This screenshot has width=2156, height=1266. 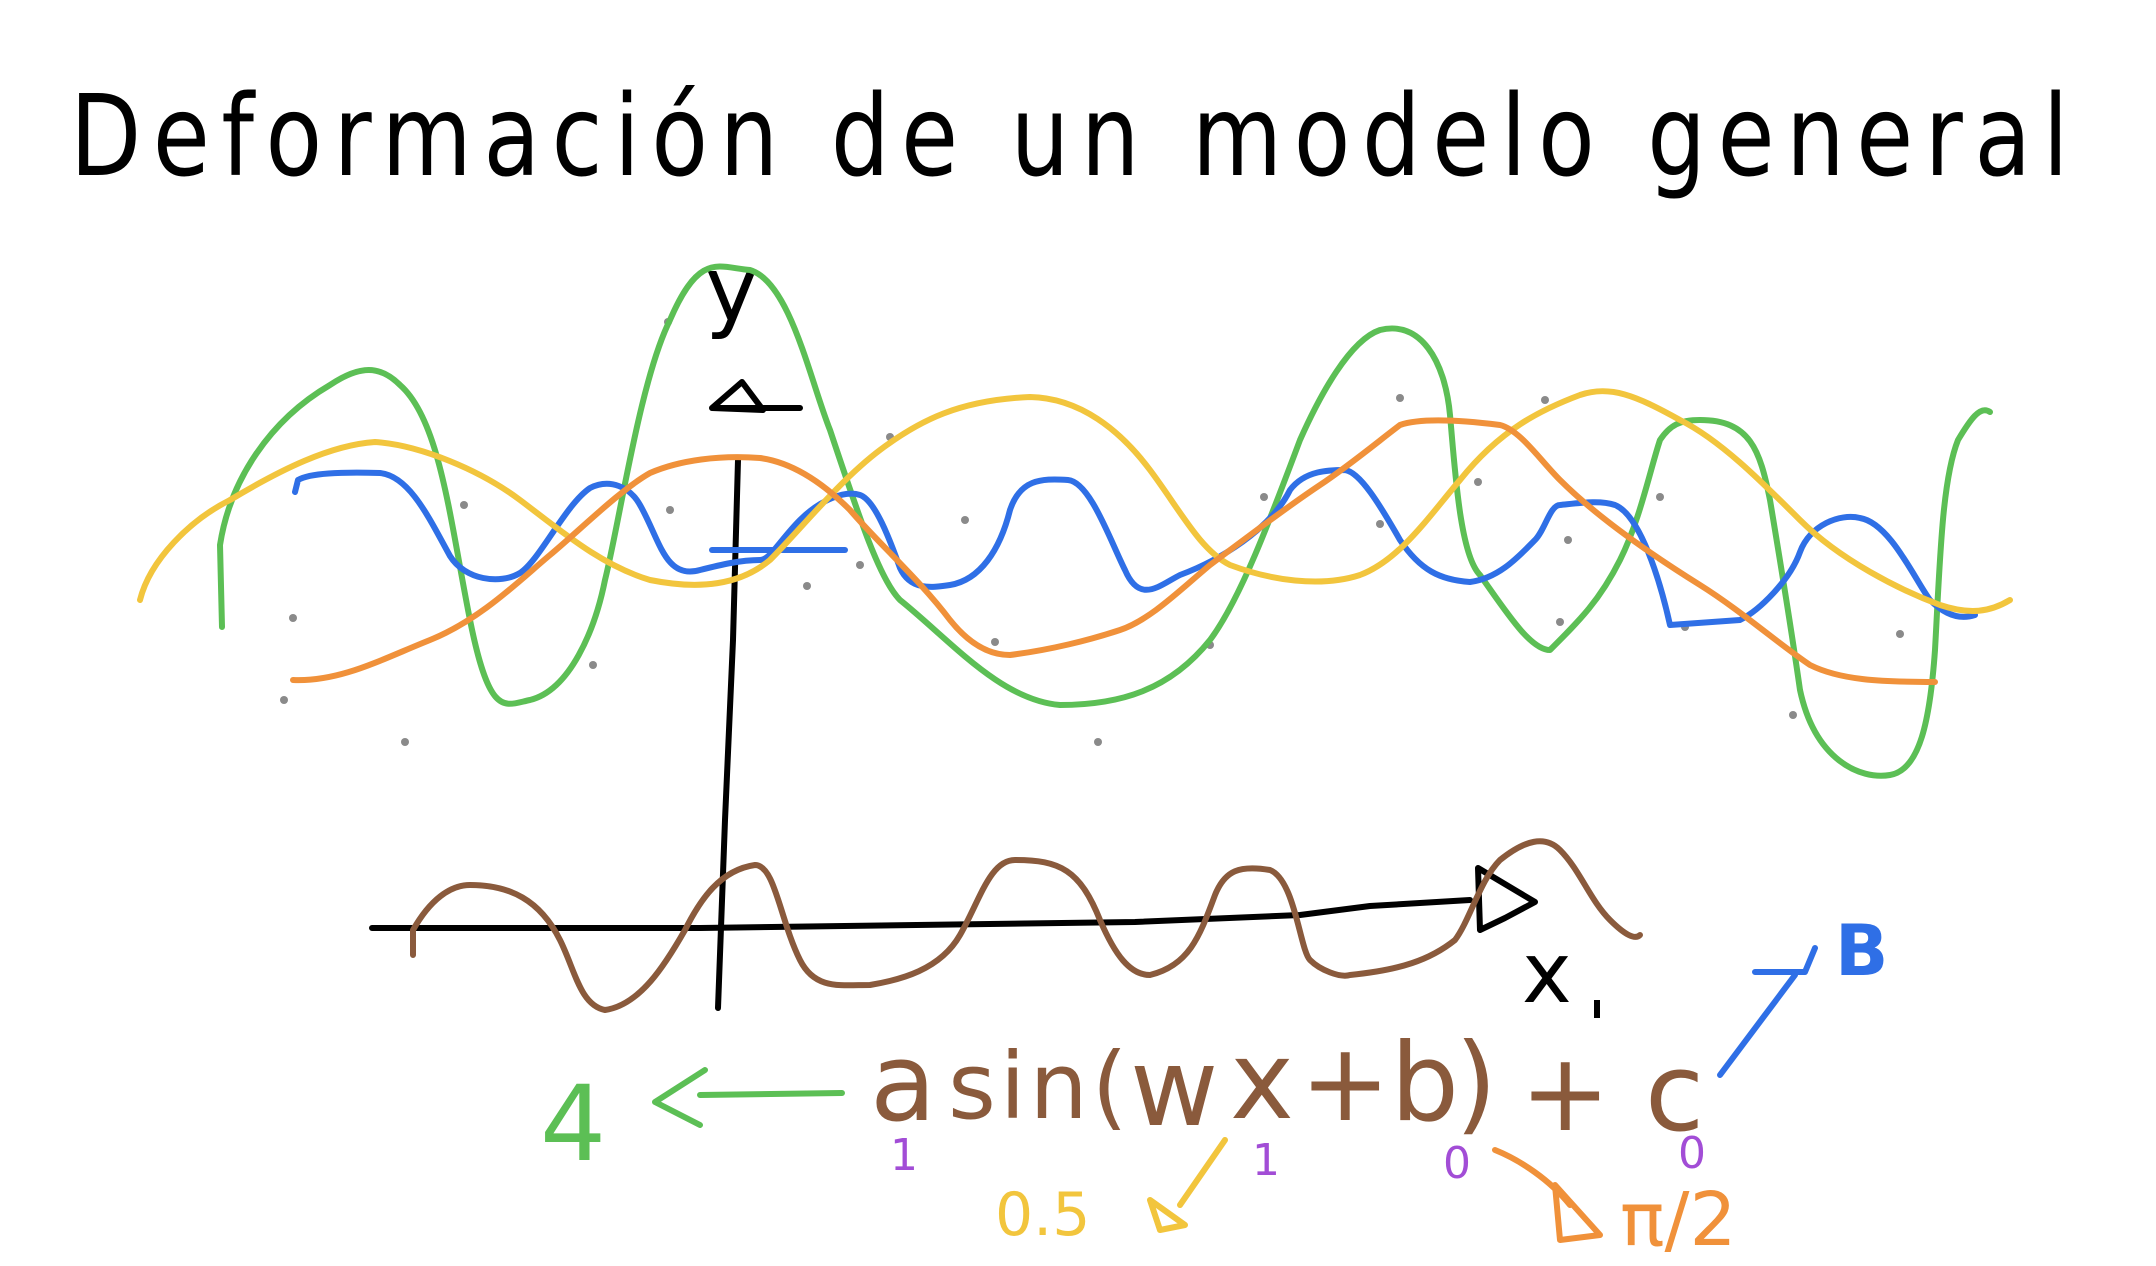 I want to click on offset-arrow, so click(x=1767, y=1011).